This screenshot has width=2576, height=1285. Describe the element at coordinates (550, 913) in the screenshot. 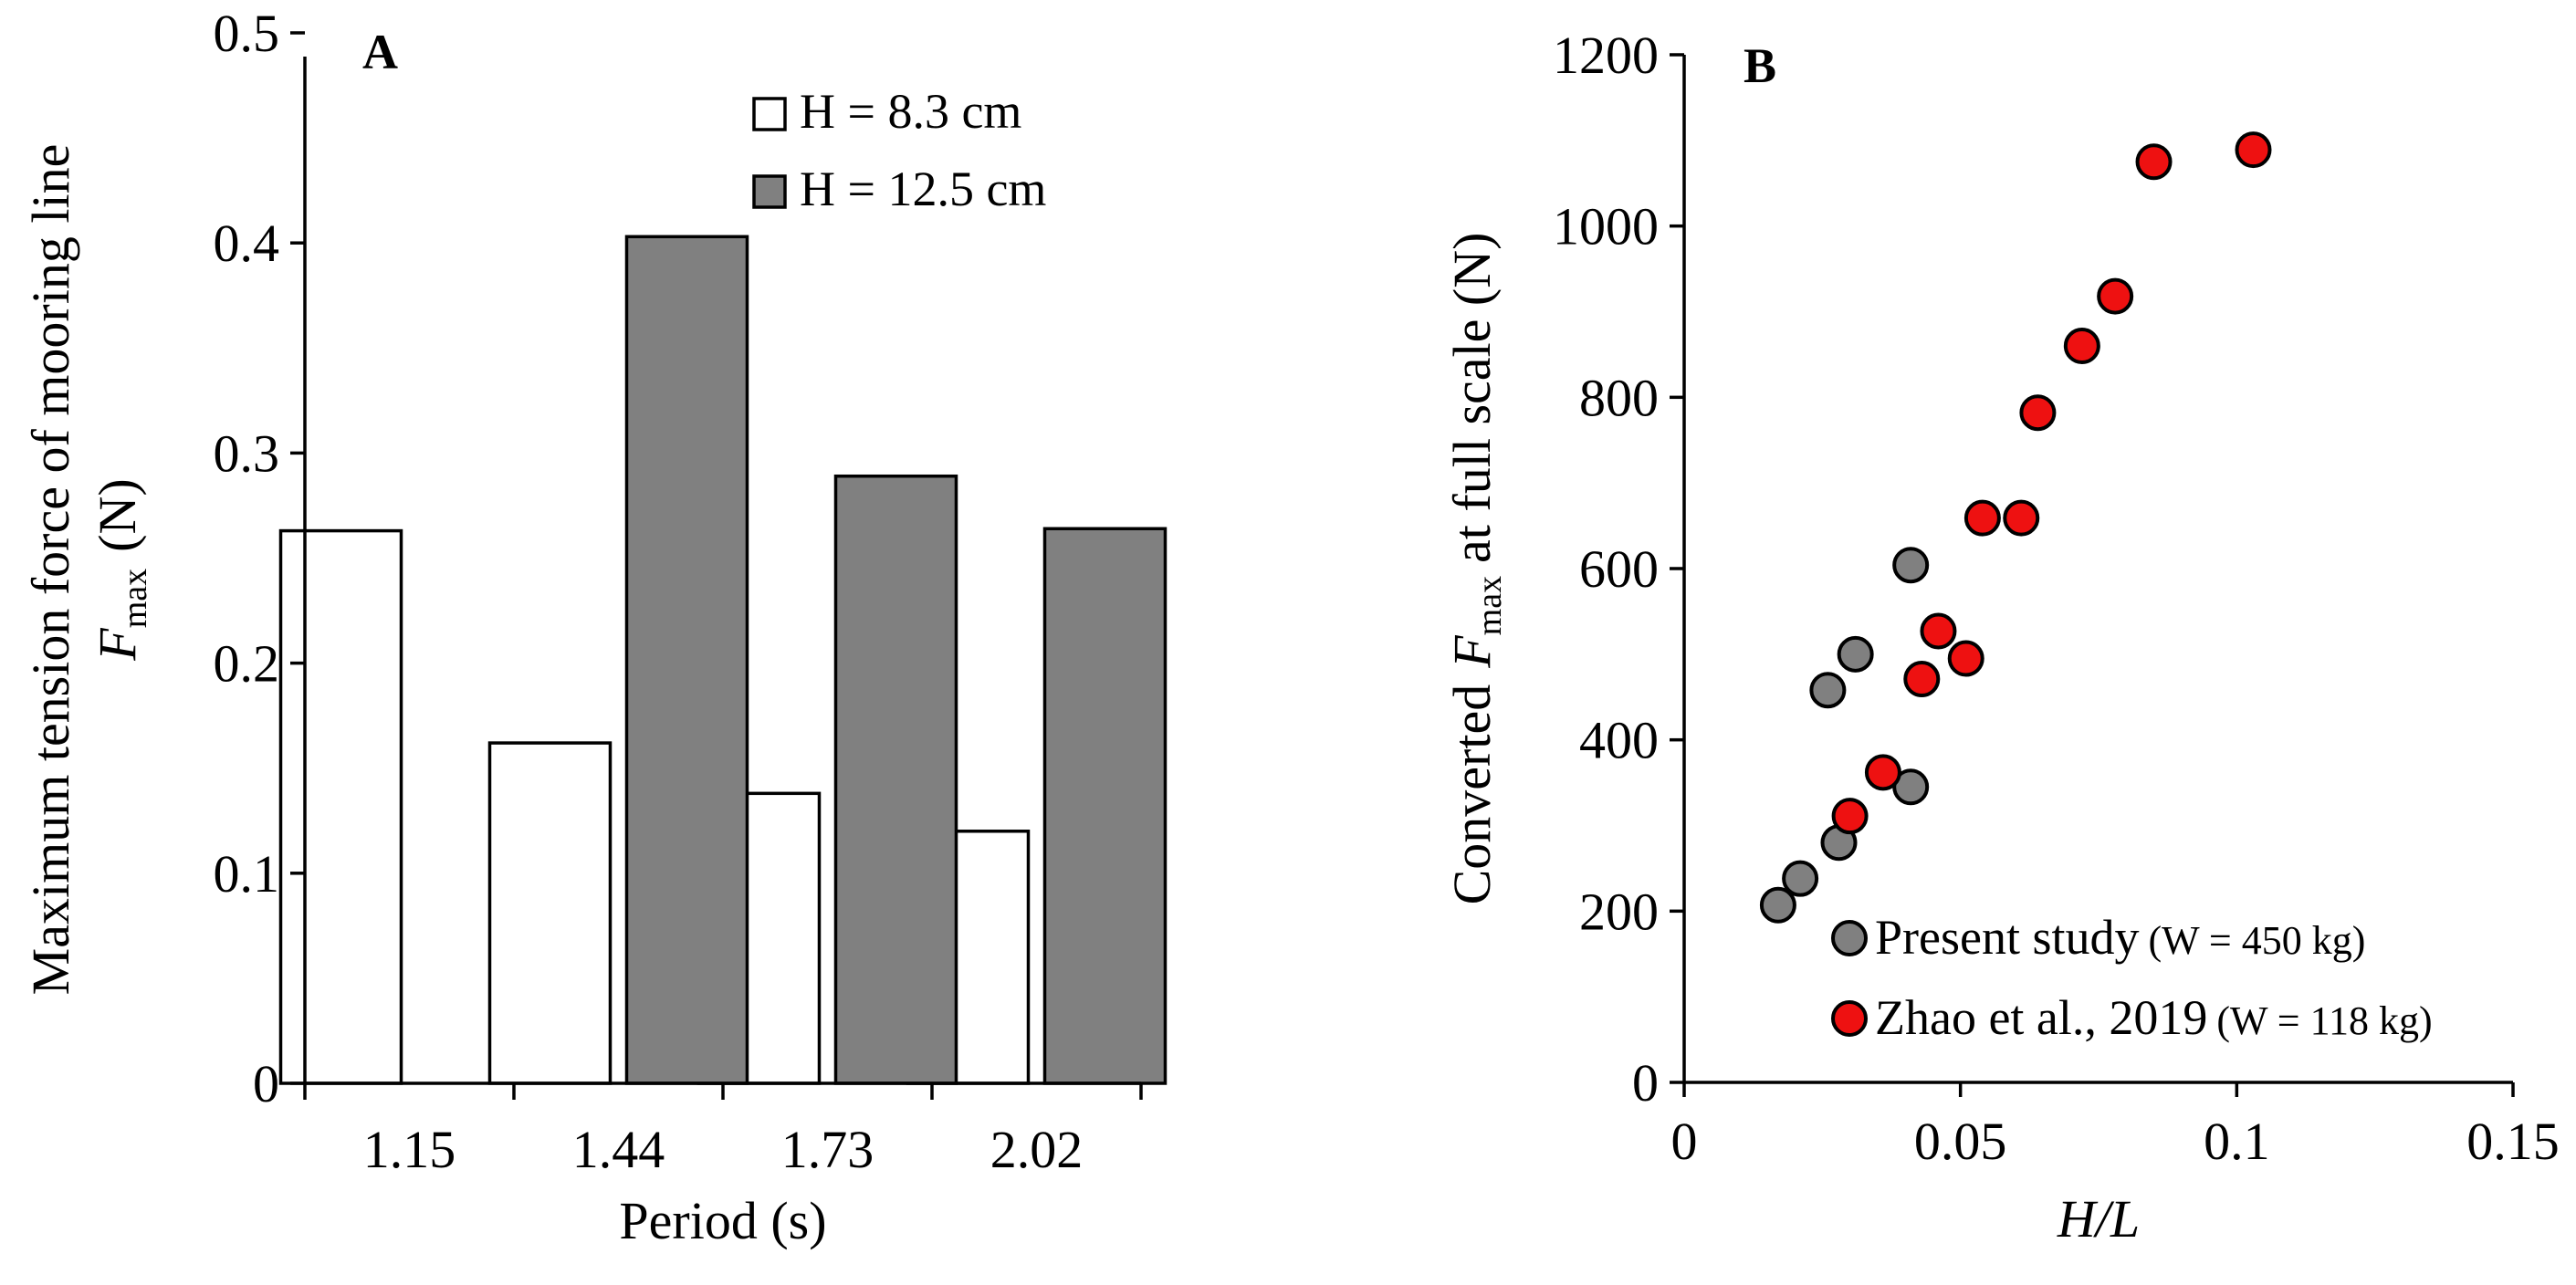

I see `bar-h83-1.44` at that location.